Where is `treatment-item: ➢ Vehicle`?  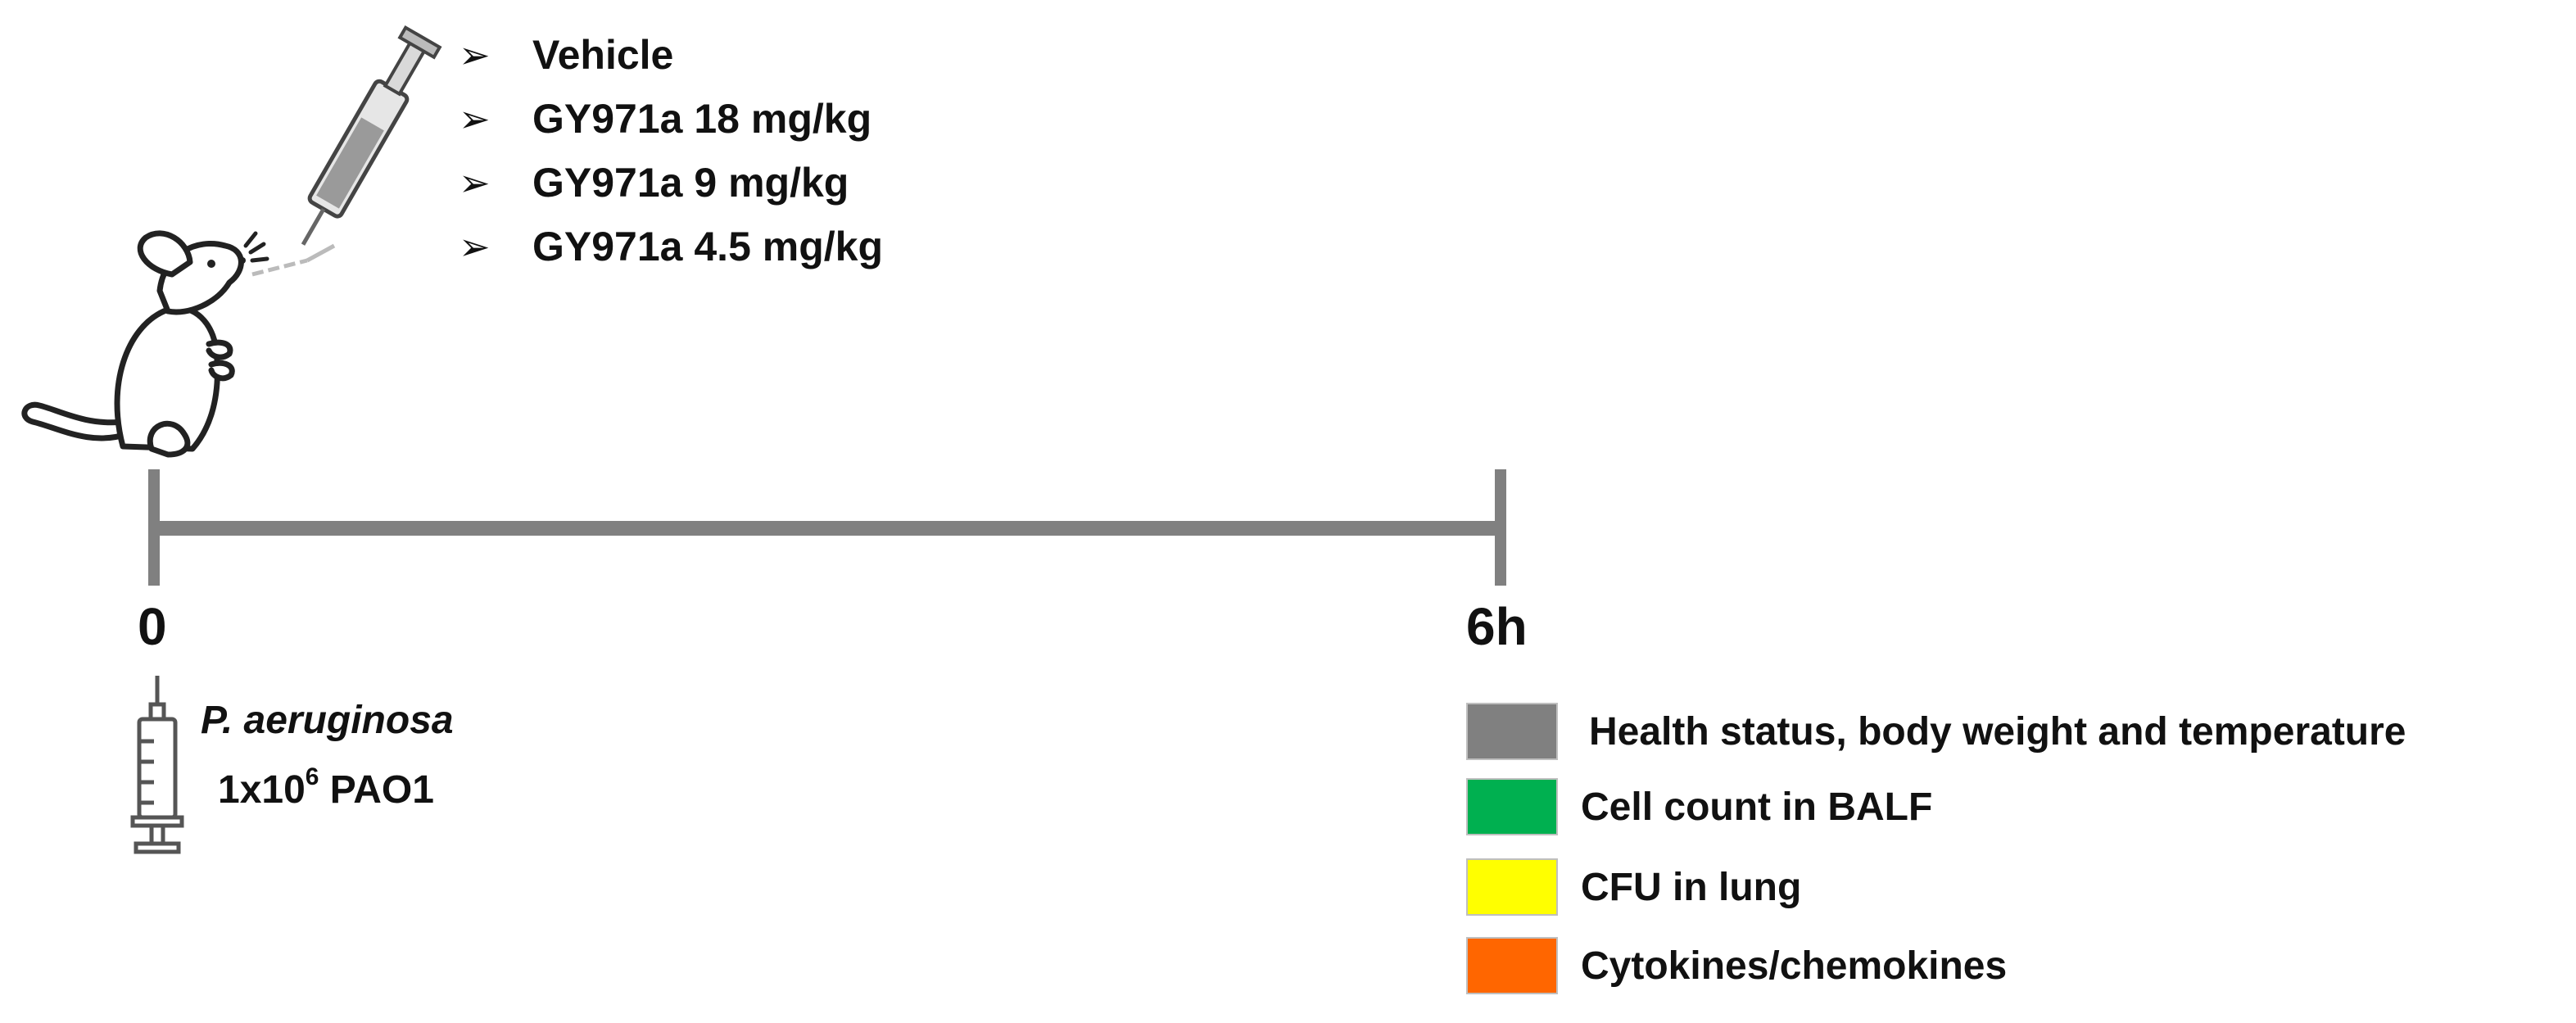 treatment-item: ➢ Vehicle is located at coordinates (671, 55).